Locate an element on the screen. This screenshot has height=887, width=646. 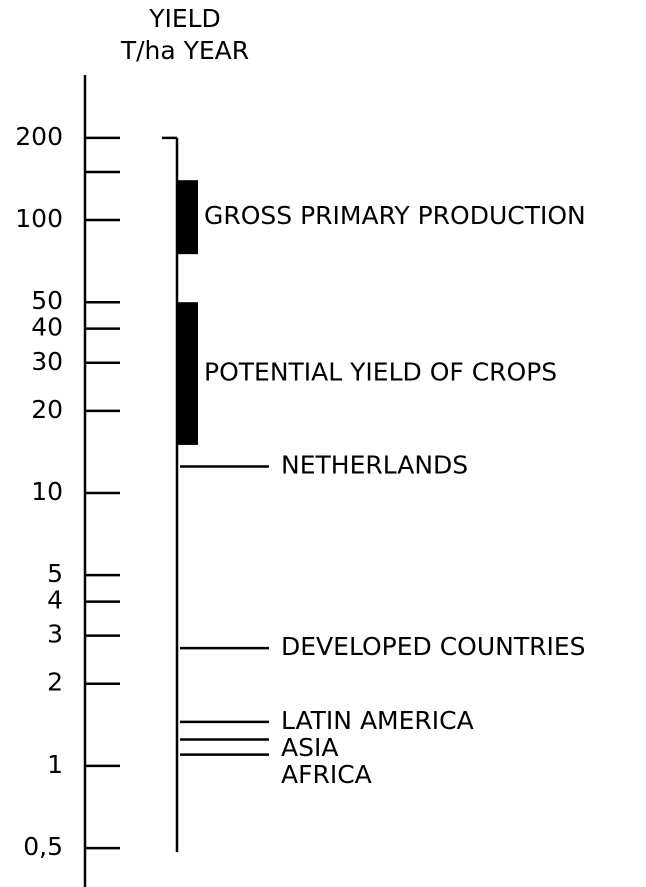
y-tick-label: 40 is located at coordinates (47, 327).